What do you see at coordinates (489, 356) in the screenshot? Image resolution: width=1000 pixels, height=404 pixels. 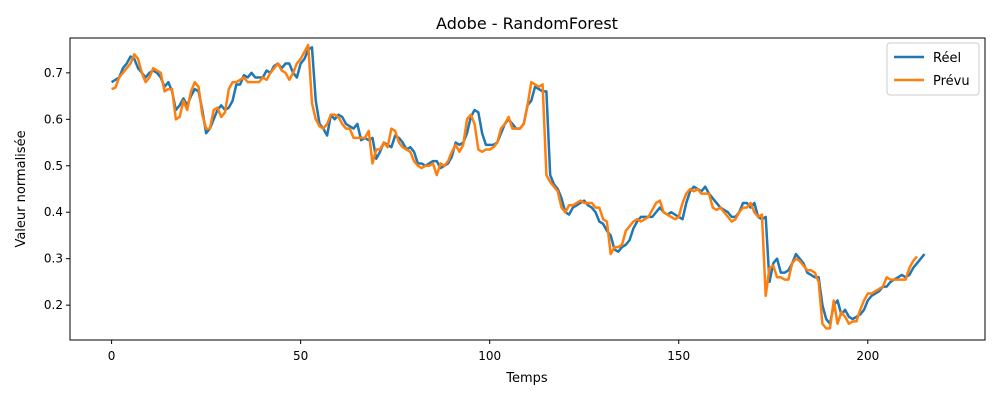 I see `x-tick-label: 100` at bounding box center [489, 356].